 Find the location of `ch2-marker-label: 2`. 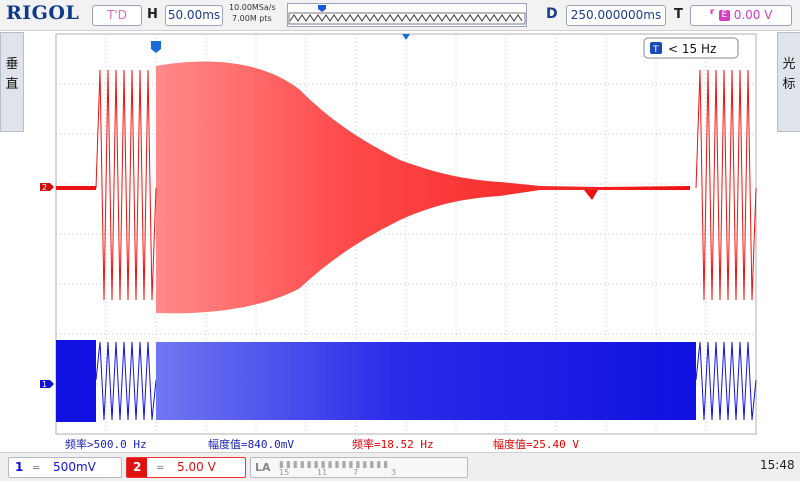

ch2-marker-label: 2 is located at coordinates (44, 187).